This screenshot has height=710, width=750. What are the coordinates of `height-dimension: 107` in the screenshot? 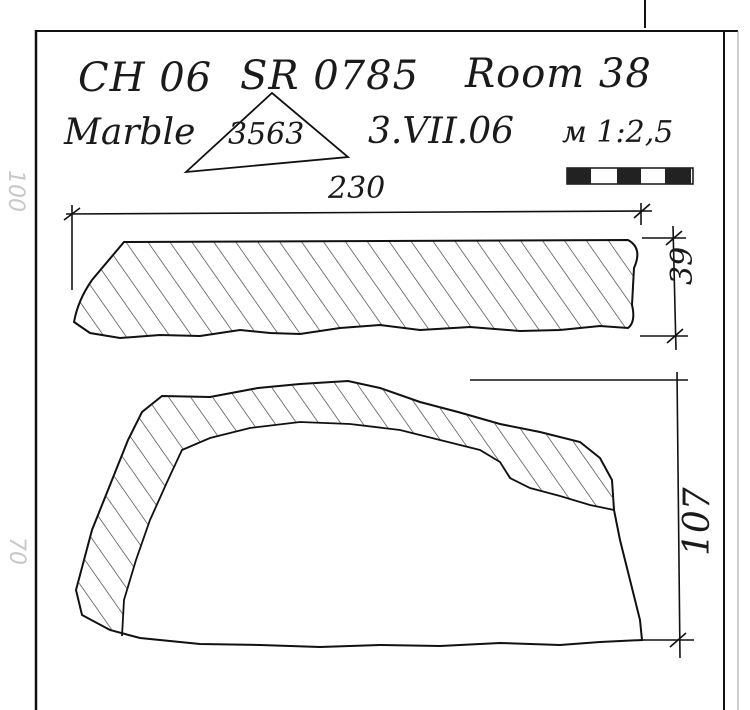 It's located at (697, 521).